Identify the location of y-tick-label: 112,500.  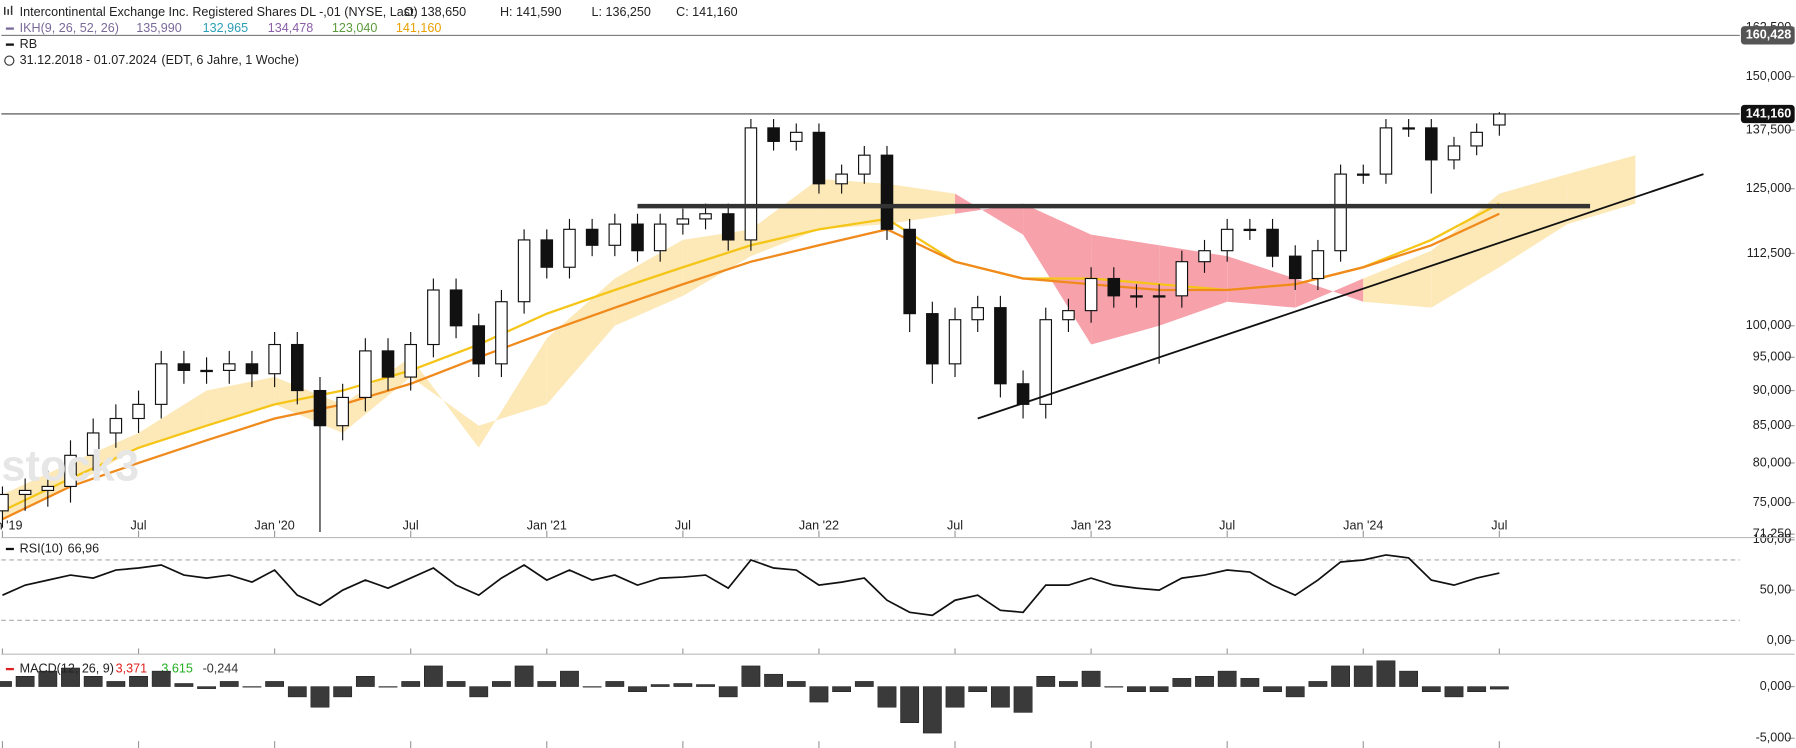
(1769, 253).